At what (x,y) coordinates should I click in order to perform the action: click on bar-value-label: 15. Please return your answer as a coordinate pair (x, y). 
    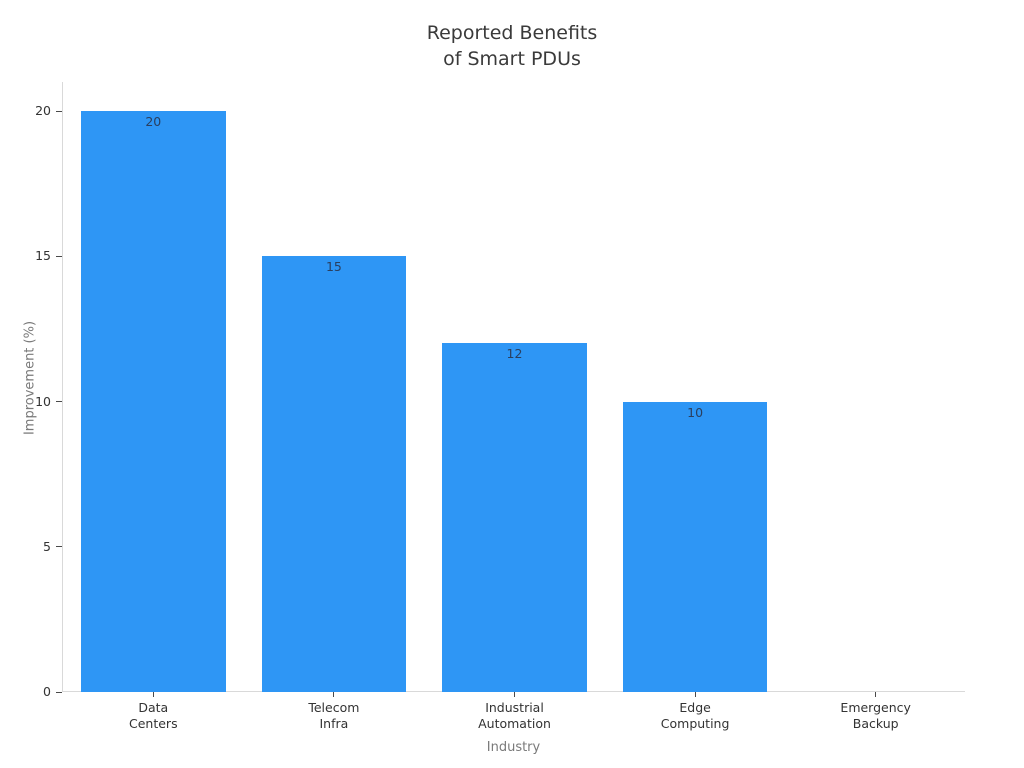
    Looking at the image, I should click on (333, 266).